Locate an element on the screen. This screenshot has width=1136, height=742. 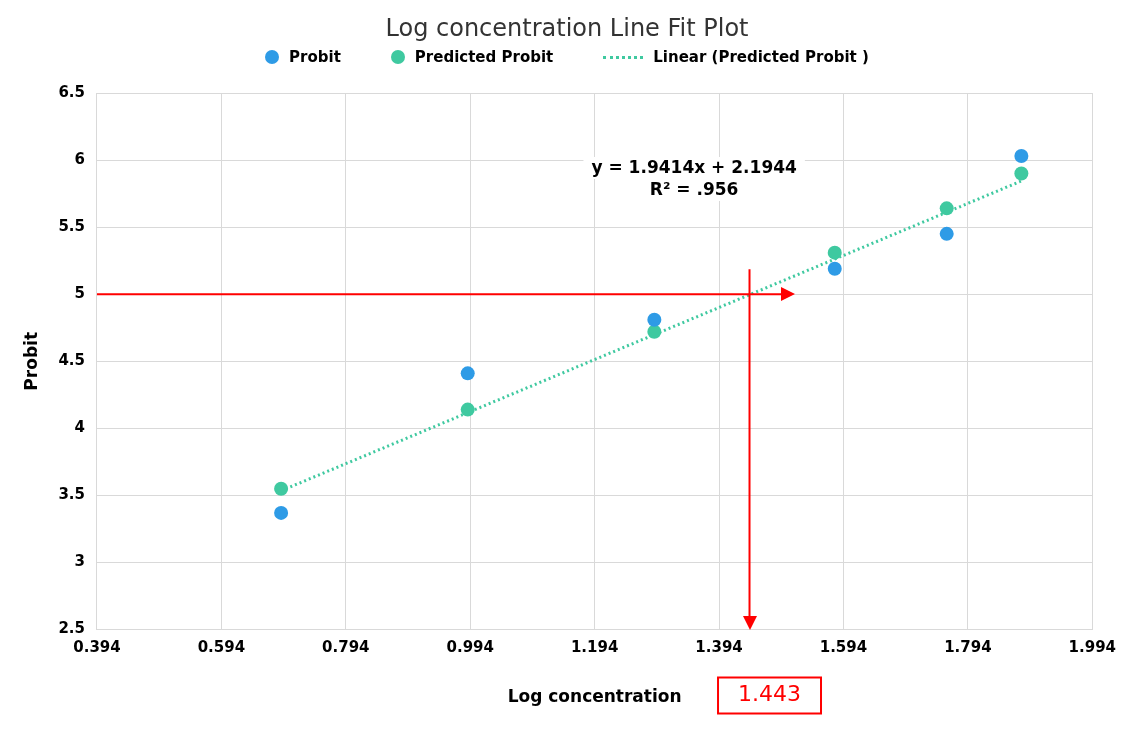
y-tick-label: 2.5 is located at coordinates (71, 628).